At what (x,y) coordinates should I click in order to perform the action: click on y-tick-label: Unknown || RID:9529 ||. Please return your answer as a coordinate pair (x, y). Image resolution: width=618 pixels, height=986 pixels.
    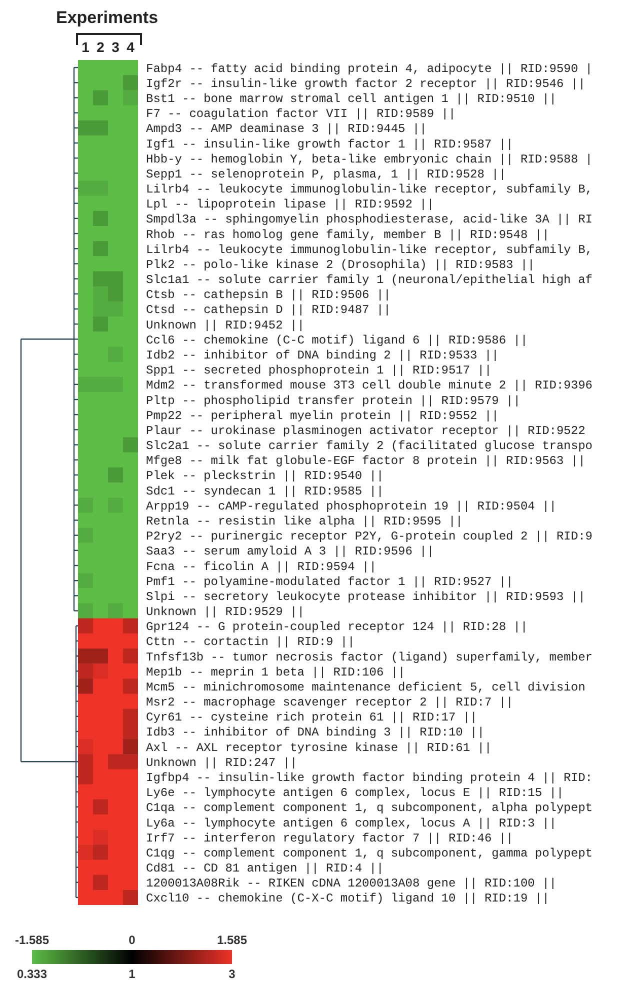
    Looking at the image, I should click on (225, 612).